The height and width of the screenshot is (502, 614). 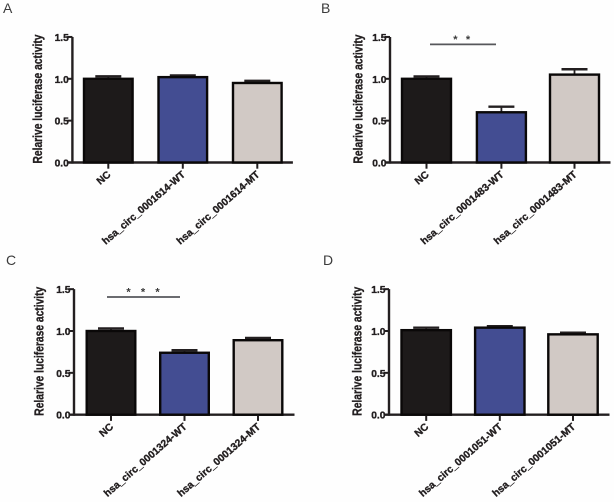 I want to click on svg-text: C, so click(x=11, y=260).